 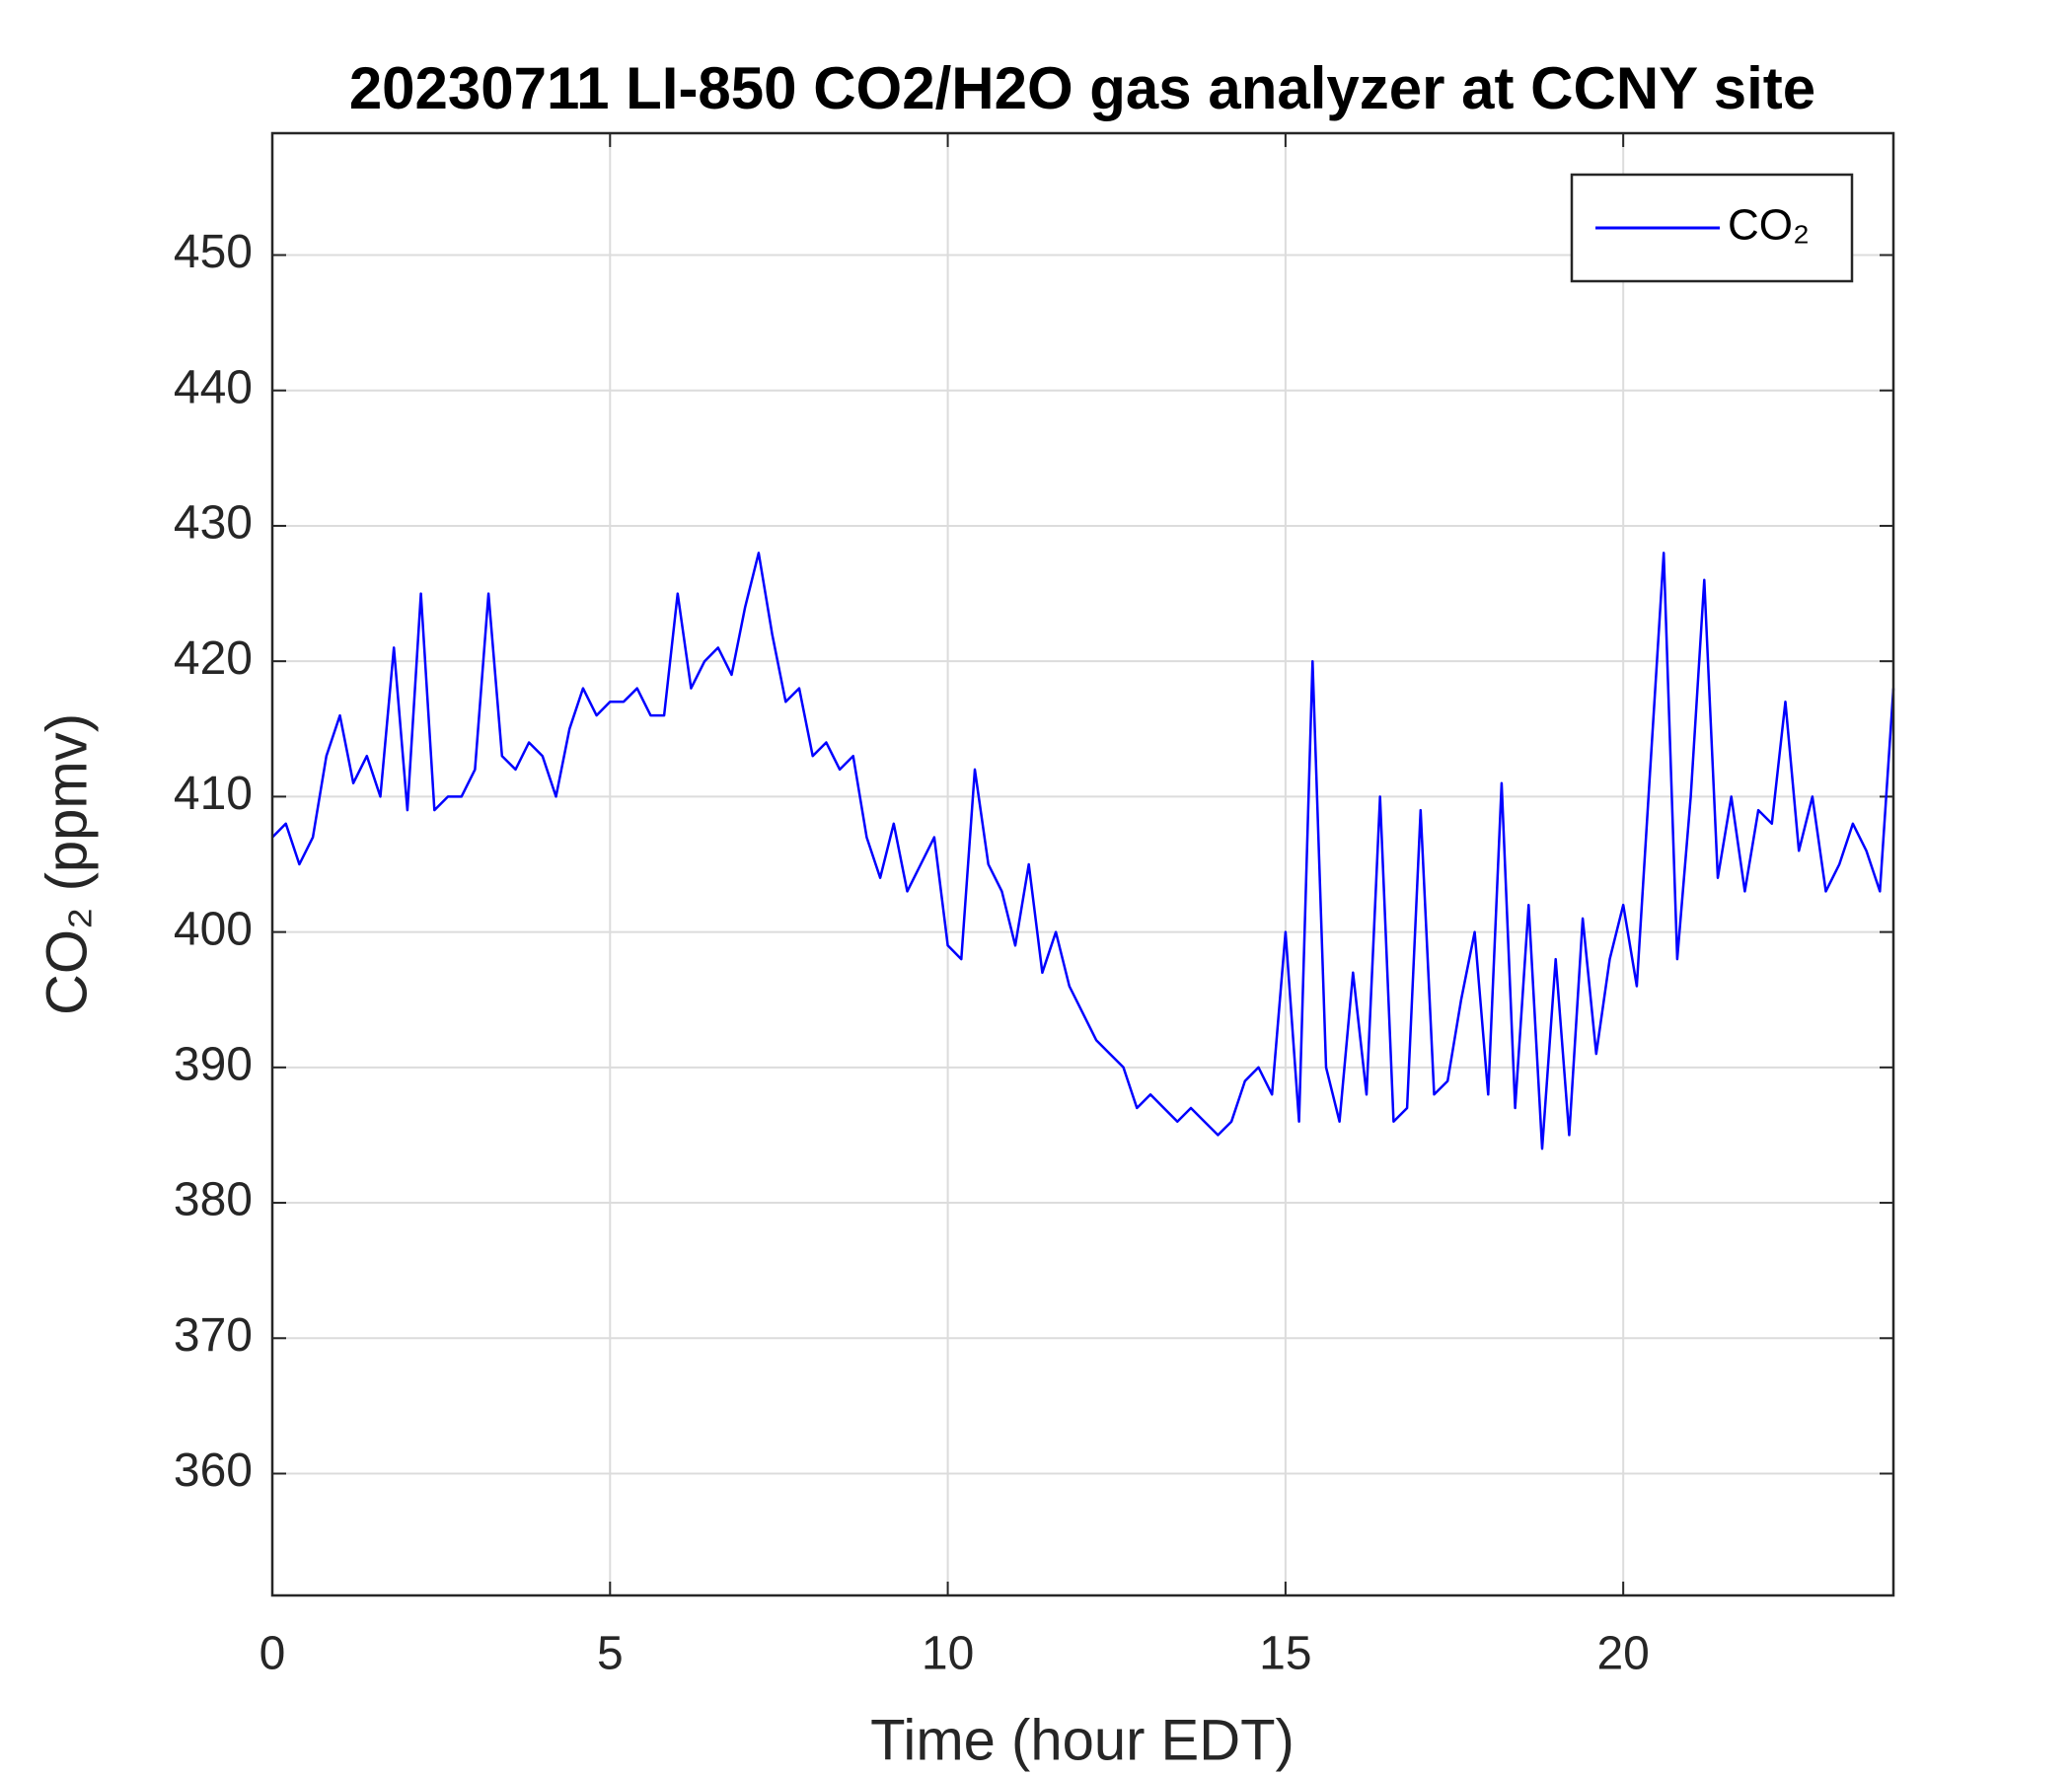 What do you see at coordinates (1623, 1654) in the screenshot?
I see `x-tick-label: 20` at bounding box center [1623, 1654].